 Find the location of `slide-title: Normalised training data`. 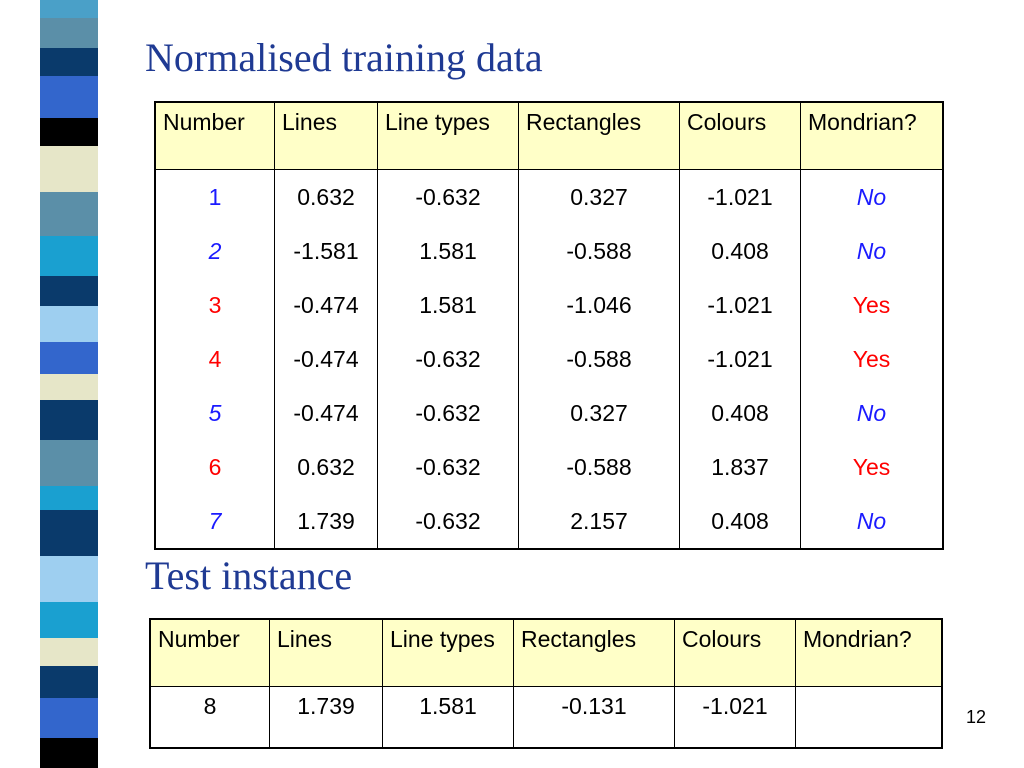

slide-title: Normalised training data is located at coordinates (344, 57).